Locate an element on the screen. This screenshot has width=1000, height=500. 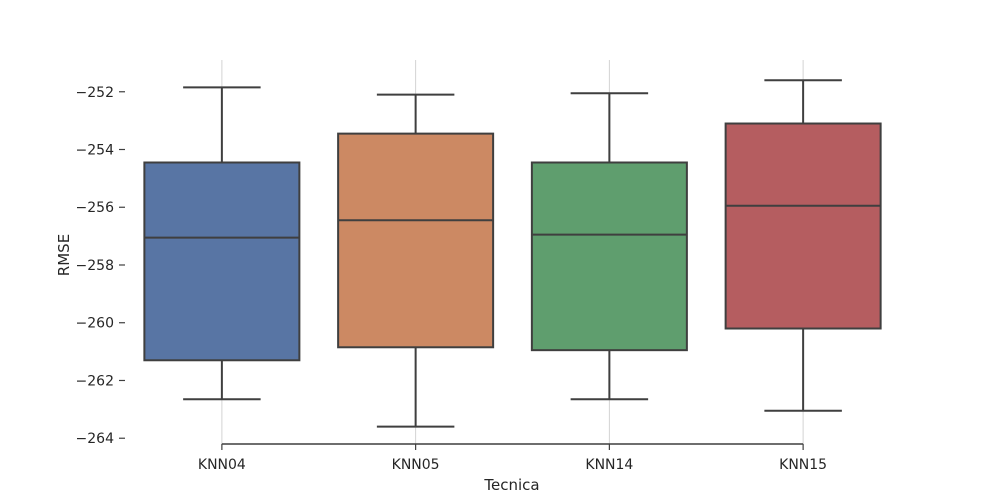
y-tick-label: −260 is located at coordinates (95, 324).